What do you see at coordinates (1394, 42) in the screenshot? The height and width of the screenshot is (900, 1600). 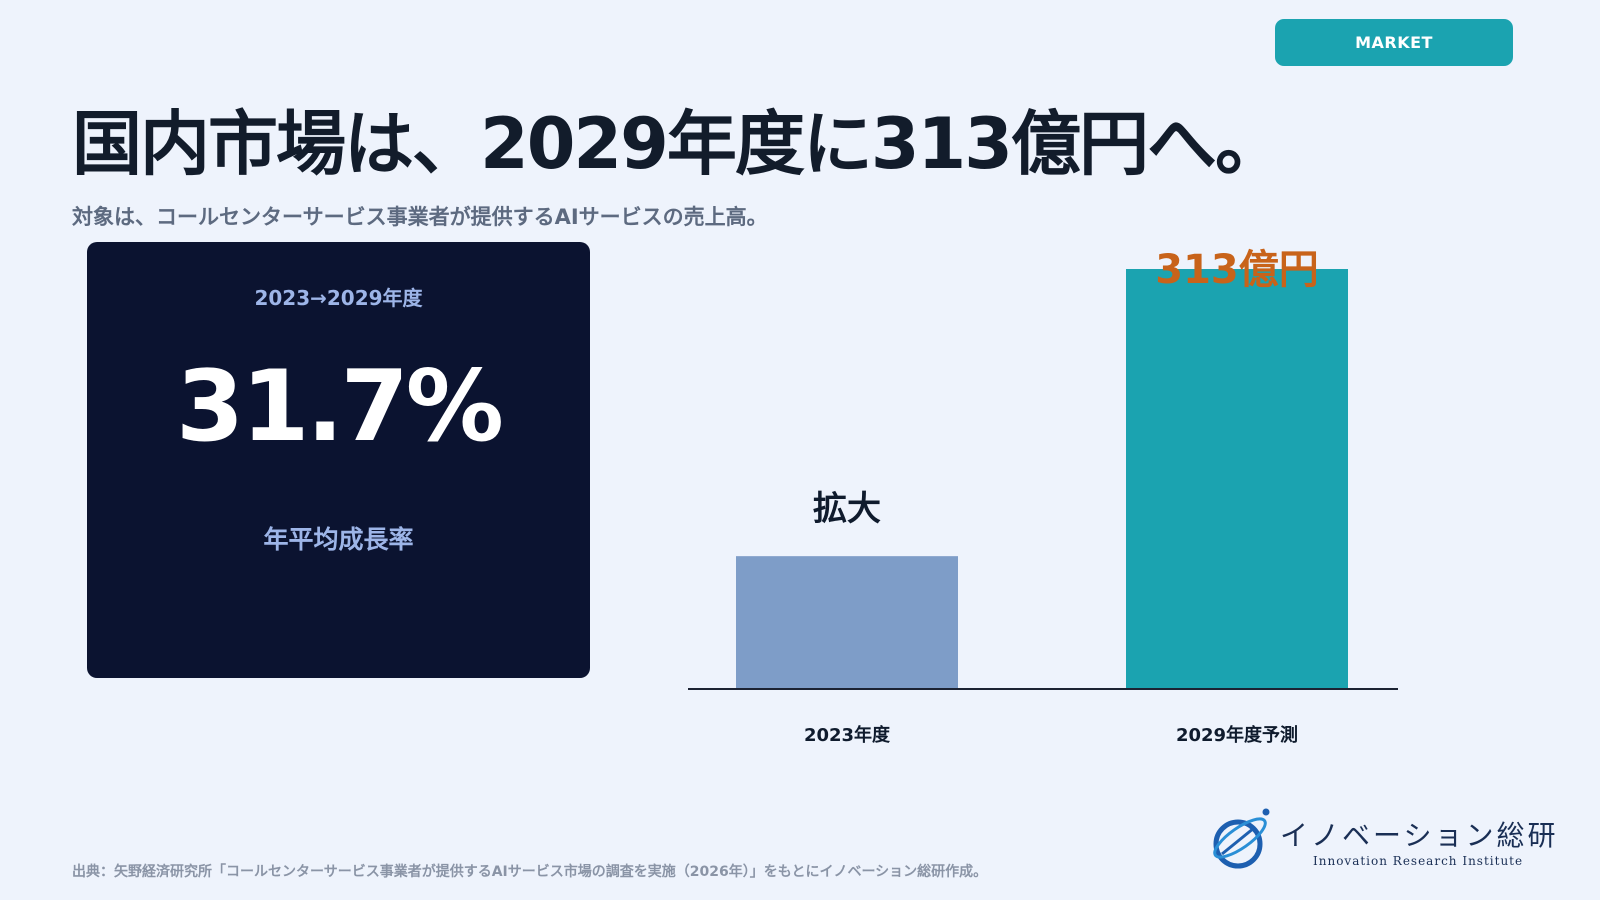 I see `market-badge: MARKET` at bounding box center [1394, 42].